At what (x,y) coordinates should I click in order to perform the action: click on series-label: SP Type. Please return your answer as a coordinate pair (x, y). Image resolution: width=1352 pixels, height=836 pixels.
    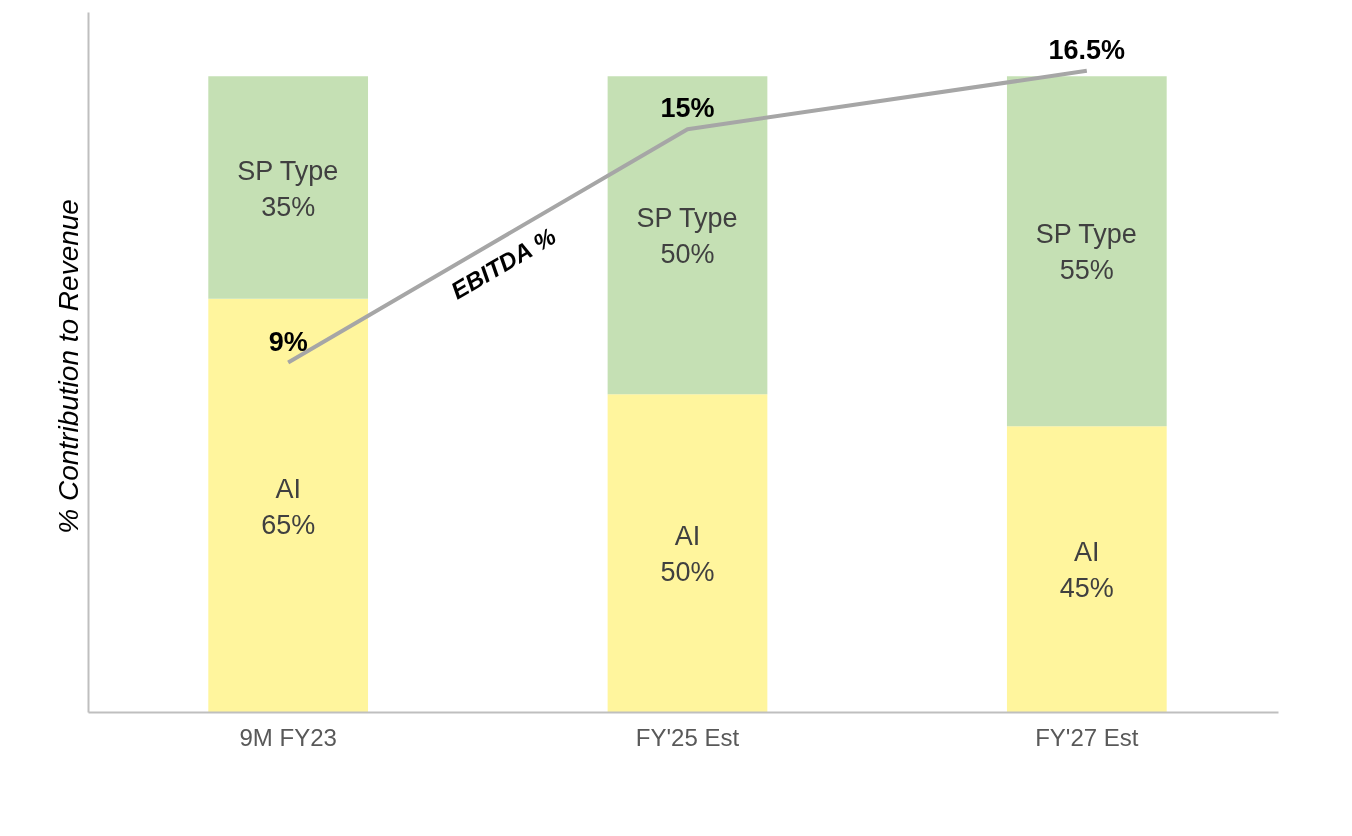
    Looking at the image, I should click on (1086, 234).